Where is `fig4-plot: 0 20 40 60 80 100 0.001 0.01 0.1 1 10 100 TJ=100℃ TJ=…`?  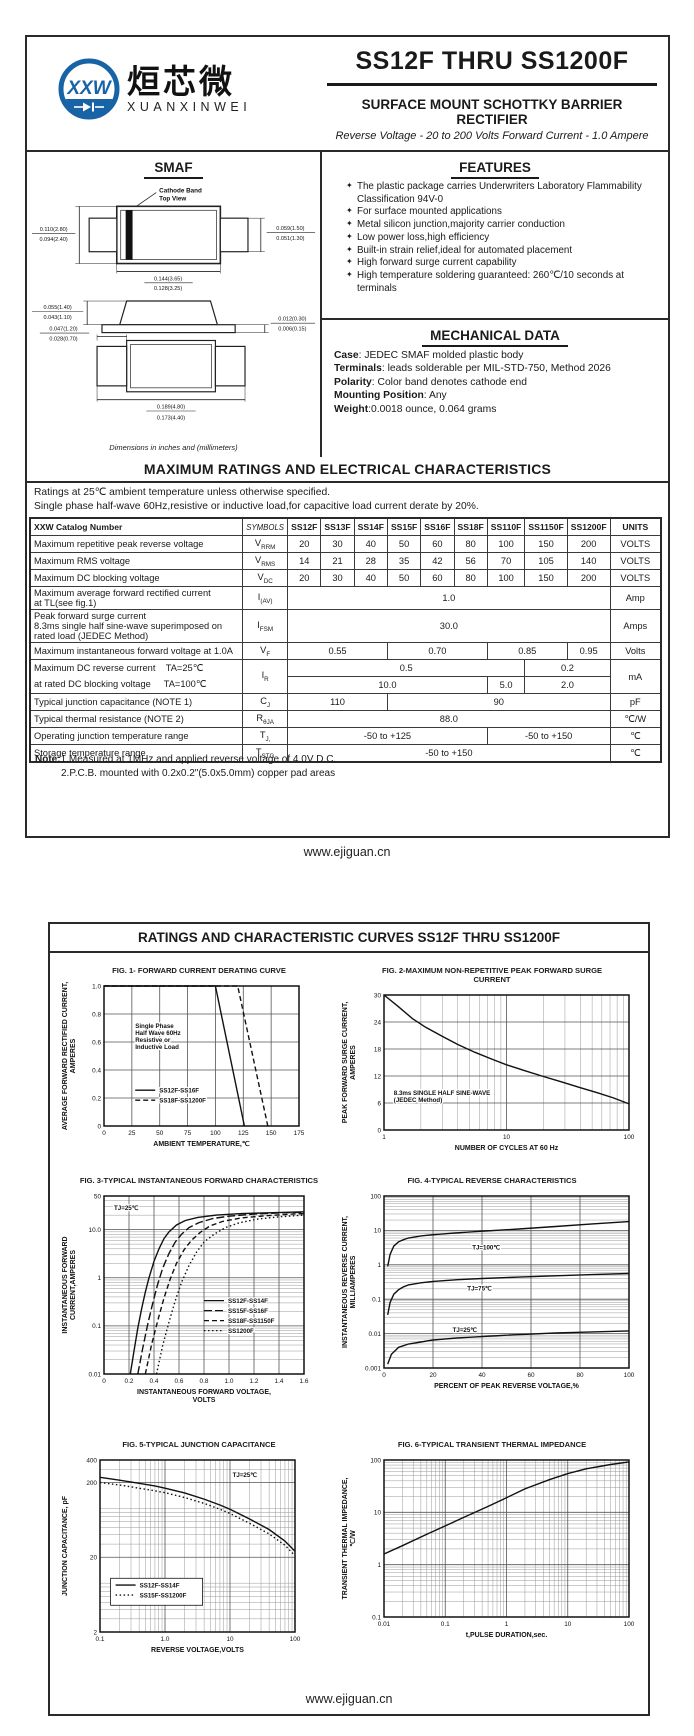 fig4-plot: 0 20 40 60 80 100 0.001 0.01 0.1 1 10 100 TJ=100℃ TJ=… is located at coordinates (488, 1291).